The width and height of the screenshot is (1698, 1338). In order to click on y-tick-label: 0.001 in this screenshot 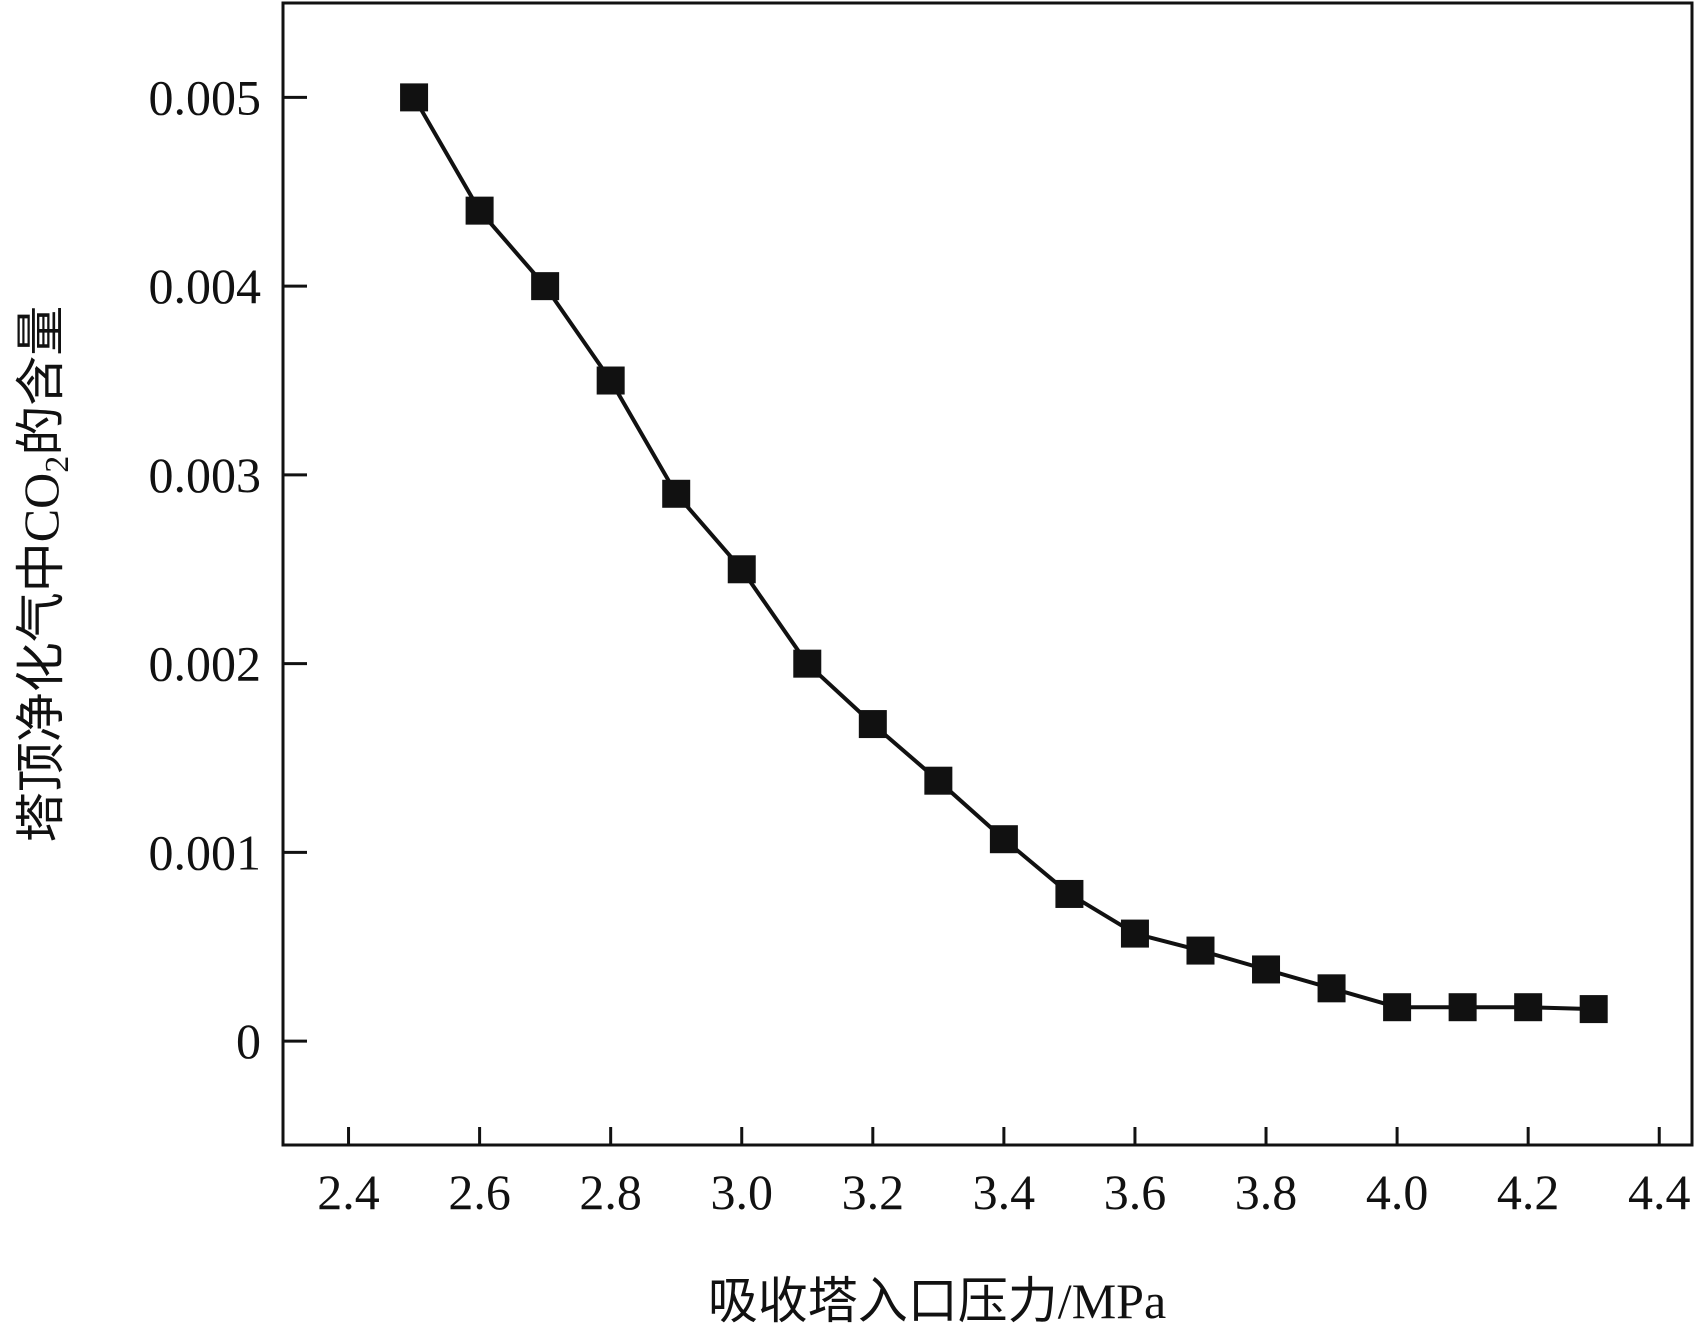, I will do `click(205, 852)`.